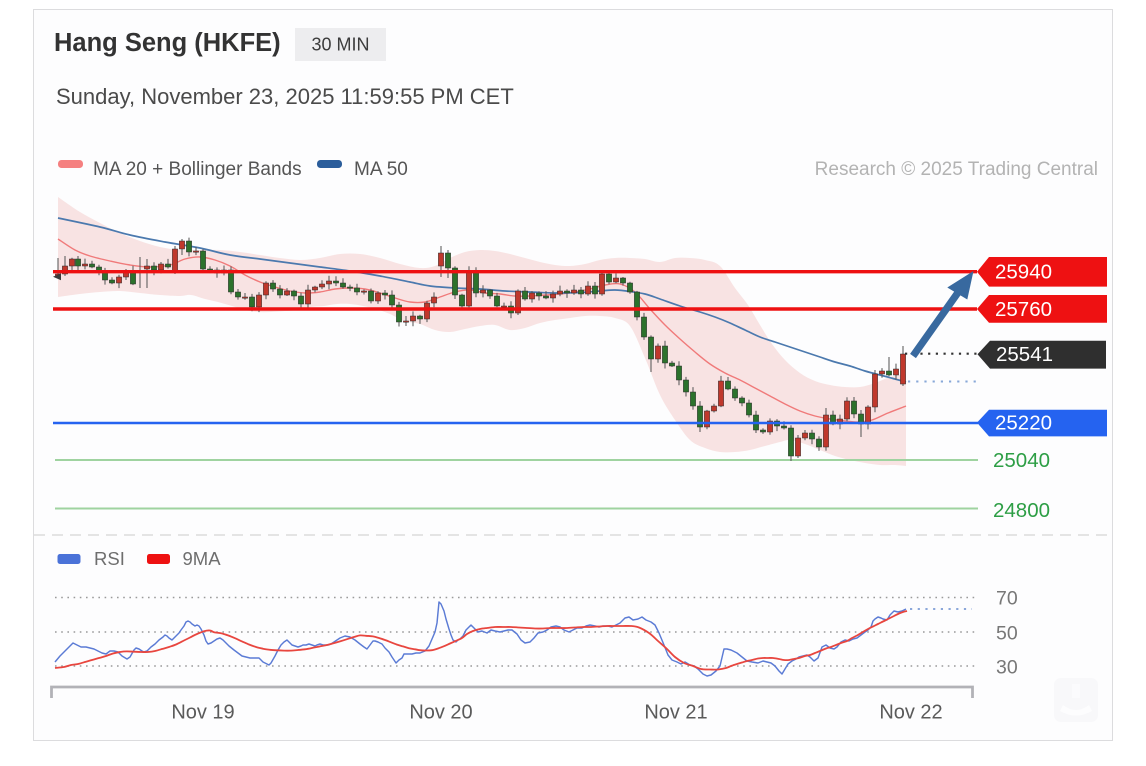 This screenshot has width=1146, height=766. What do you see at coordinates (1024, 354) in the screenshot?
I see `svg-text: 25541` at bounding box center [1024, 354].